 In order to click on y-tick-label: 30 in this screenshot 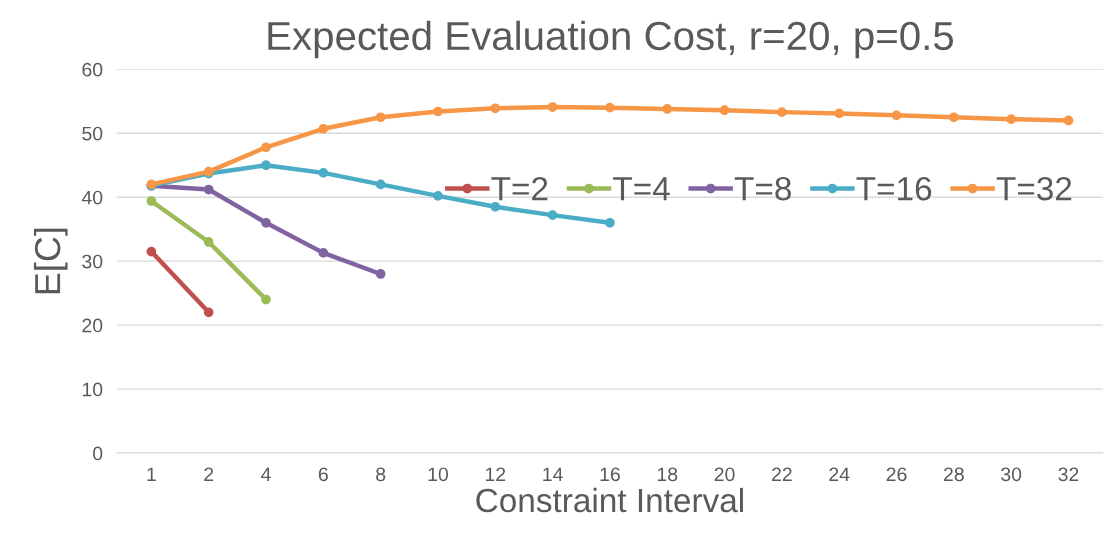, I will do `click(92, 261)`.